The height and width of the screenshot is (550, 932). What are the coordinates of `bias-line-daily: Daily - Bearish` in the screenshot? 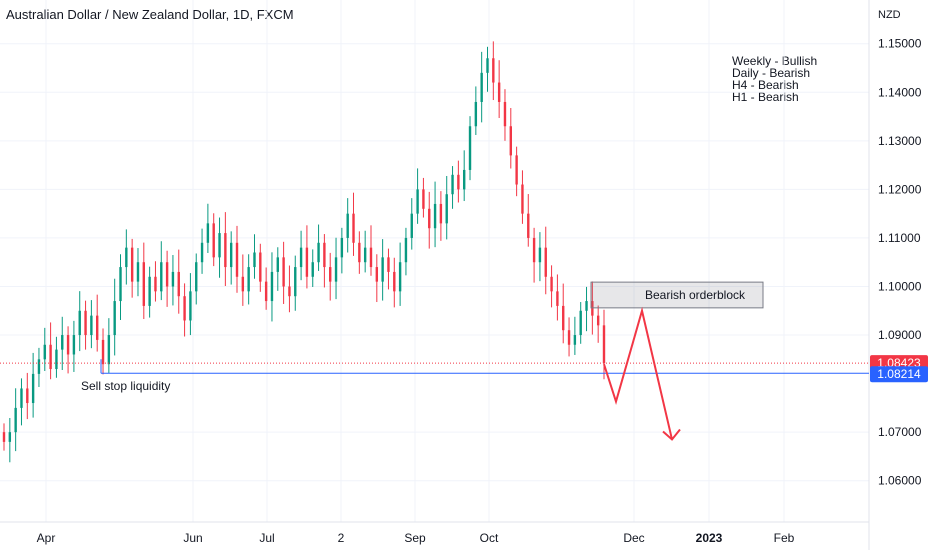 It's located at (771, 73).